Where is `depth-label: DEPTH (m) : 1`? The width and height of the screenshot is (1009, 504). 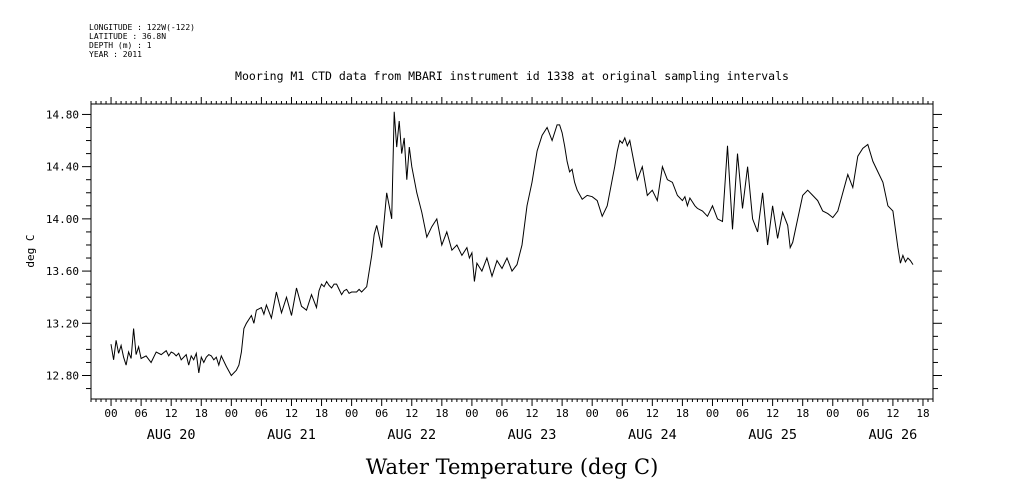 depth-label: DEPTH (m) : 1 is located at coordinates (120, 45).